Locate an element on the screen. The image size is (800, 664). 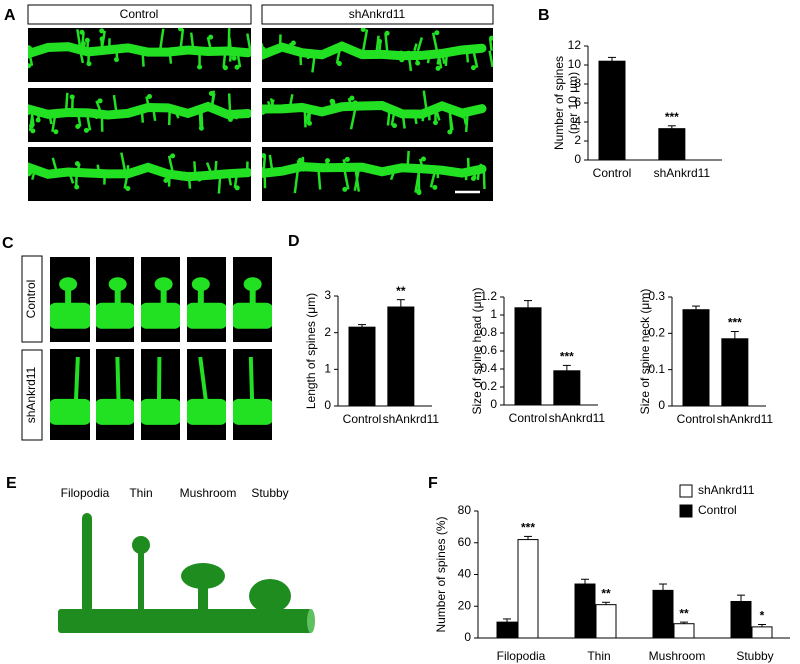
thin-head is located at coordinates (141, 545).